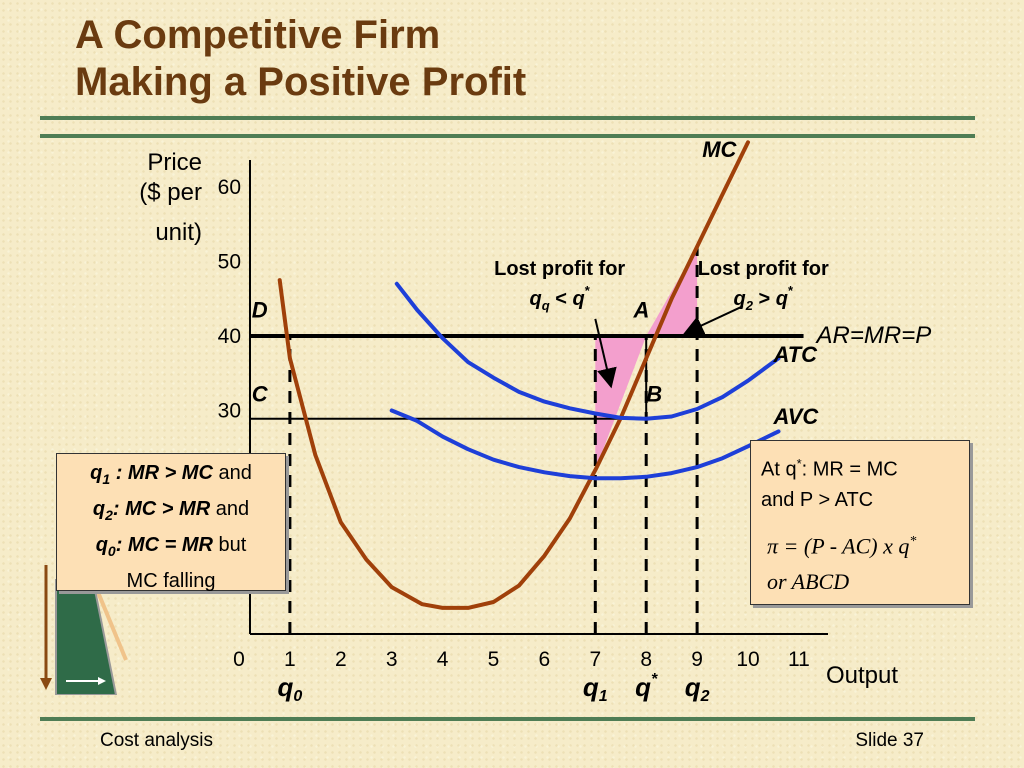 The width and height of the screenshot is (1024, 768). Describe the element at coordinates (229, 411) in the screenshot. I see `y-tick-label: 30` at that location.